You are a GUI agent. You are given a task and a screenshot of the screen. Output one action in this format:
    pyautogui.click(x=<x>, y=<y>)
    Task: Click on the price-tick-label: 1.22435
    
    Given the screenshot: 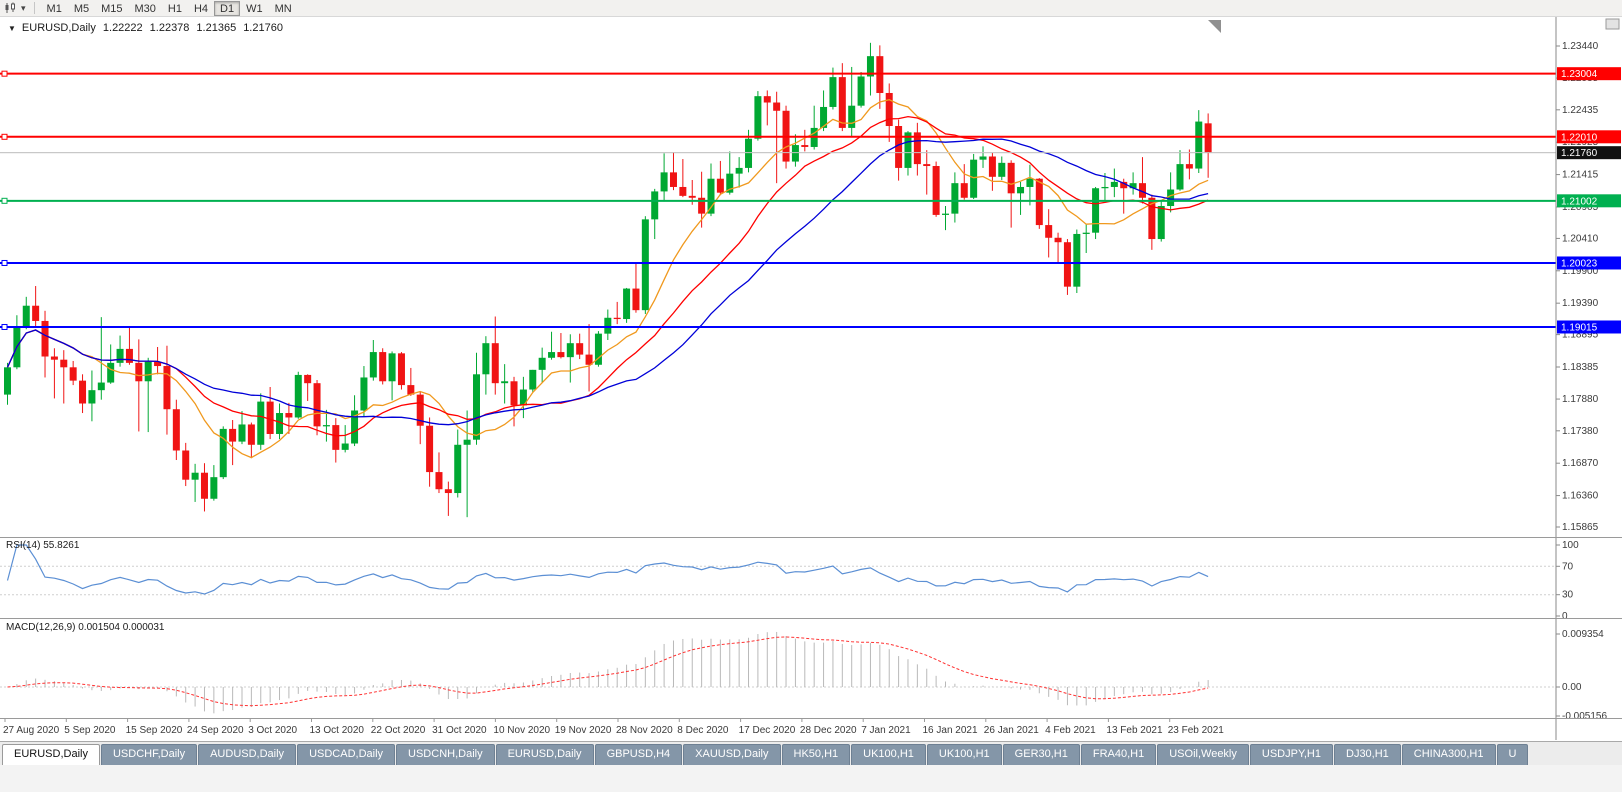 What is the action you would take?
    pyautogui.click(x=1580, y=110)
    